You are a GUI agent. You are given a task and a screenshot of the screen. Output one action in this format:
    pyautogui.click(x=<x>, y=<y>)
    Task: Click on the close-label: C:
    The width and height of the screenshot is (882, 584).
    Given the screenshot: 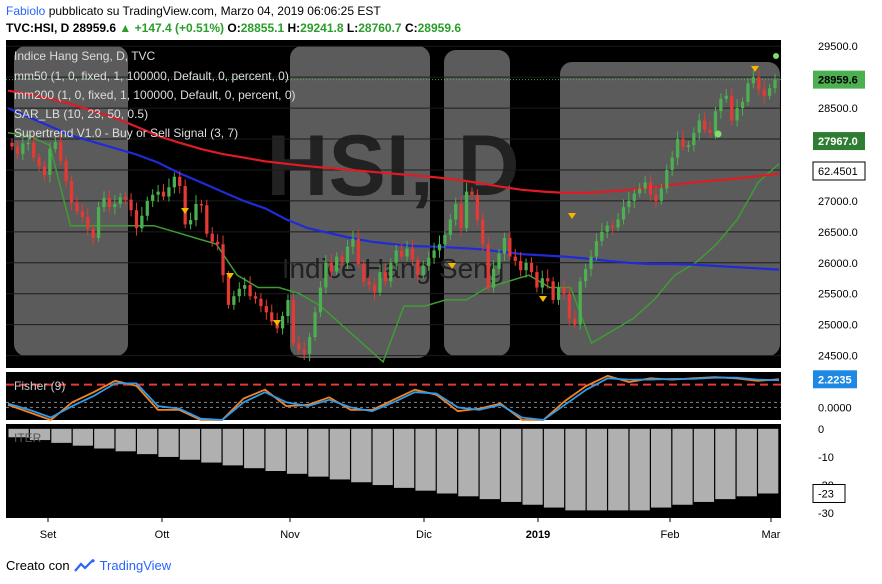 What is the action you would take?
    pyautogui.click(x=411, y=28)
    